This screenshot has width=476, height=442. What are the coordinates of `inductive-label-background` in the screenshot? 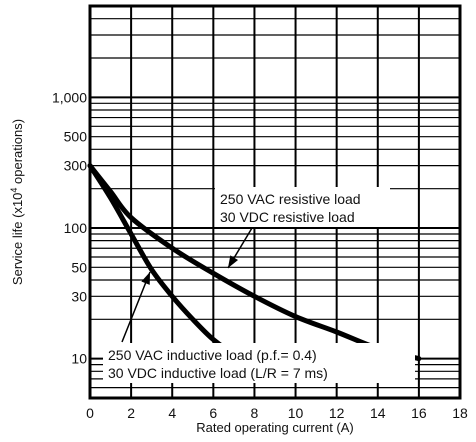 It's located at (259, 363).